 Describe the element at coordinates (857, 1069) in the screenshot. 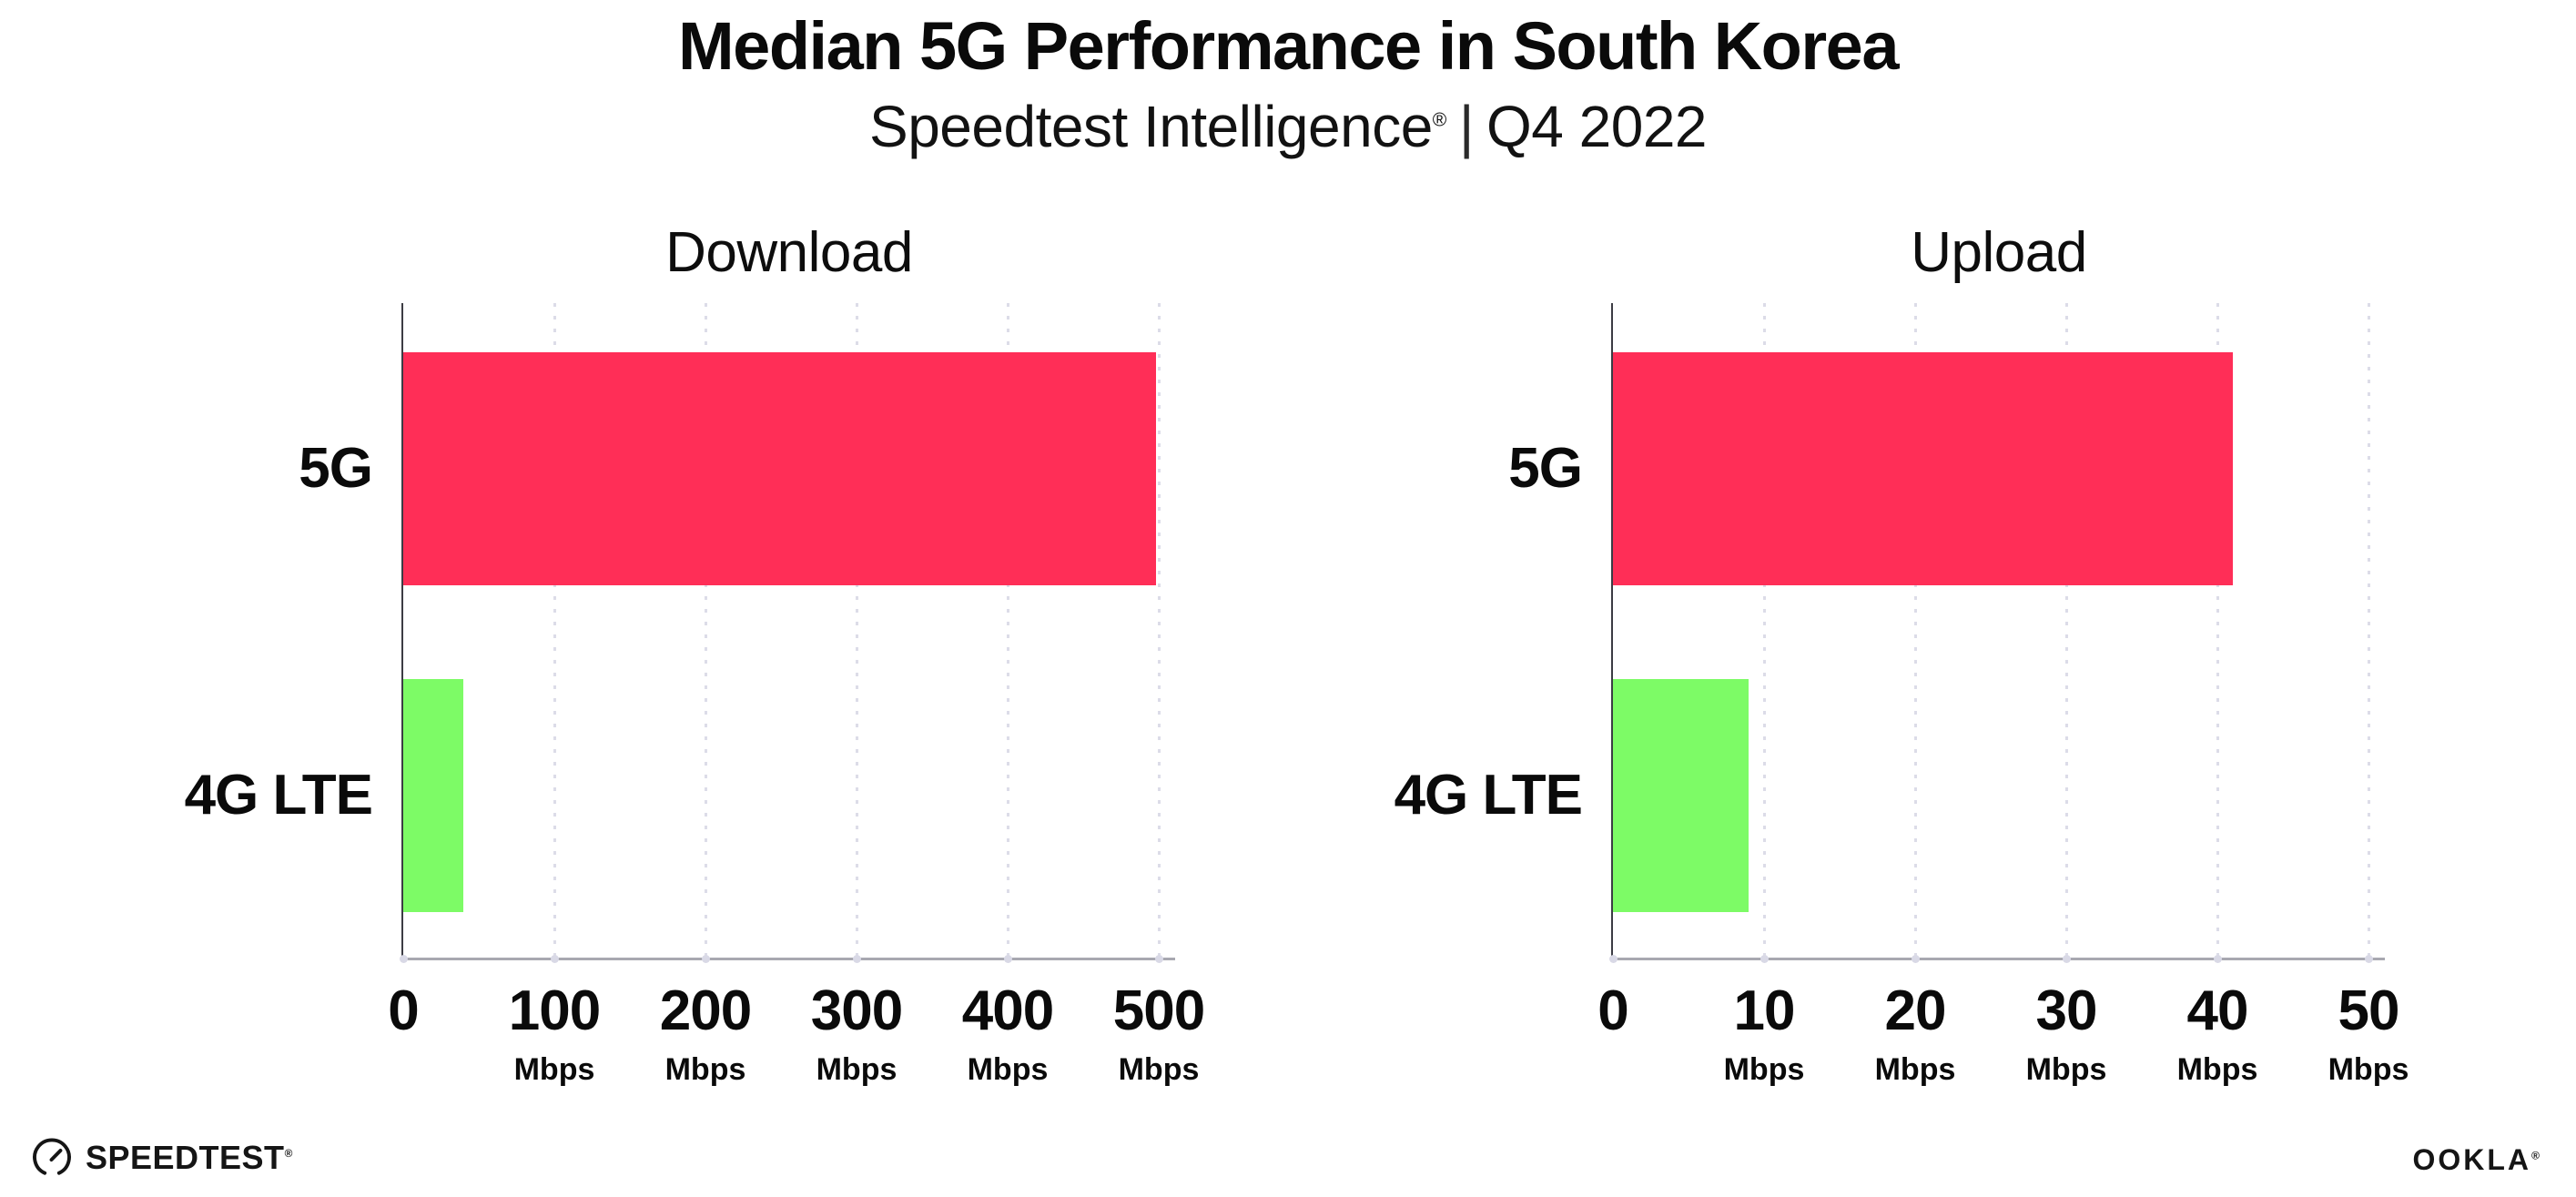

I see `tick-unit-300: Mbps` at that location.